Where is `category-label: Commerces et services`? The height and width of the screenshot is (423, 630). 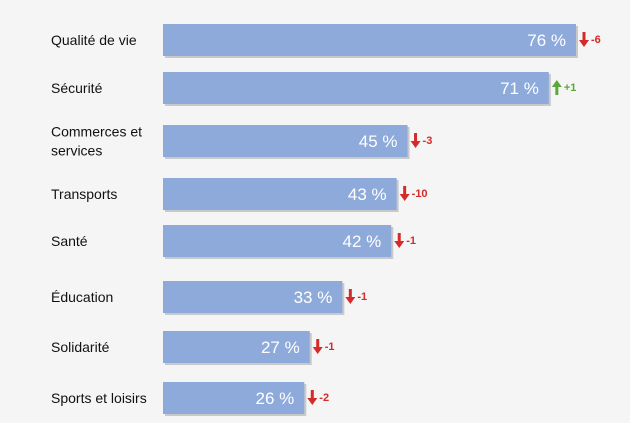 category-label: Commerces et services is located at coordinates (96, 141).